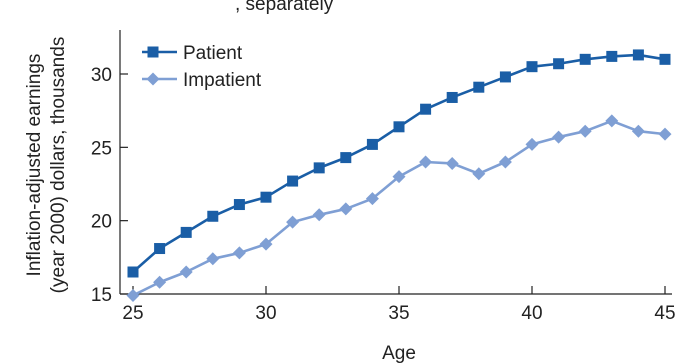 The height and width of the screenshot is (363, 680). What do you see at coordinates (132, 313) in the screenshot?
I see `x-tick-label: 25` at bounding box center [132, 313].